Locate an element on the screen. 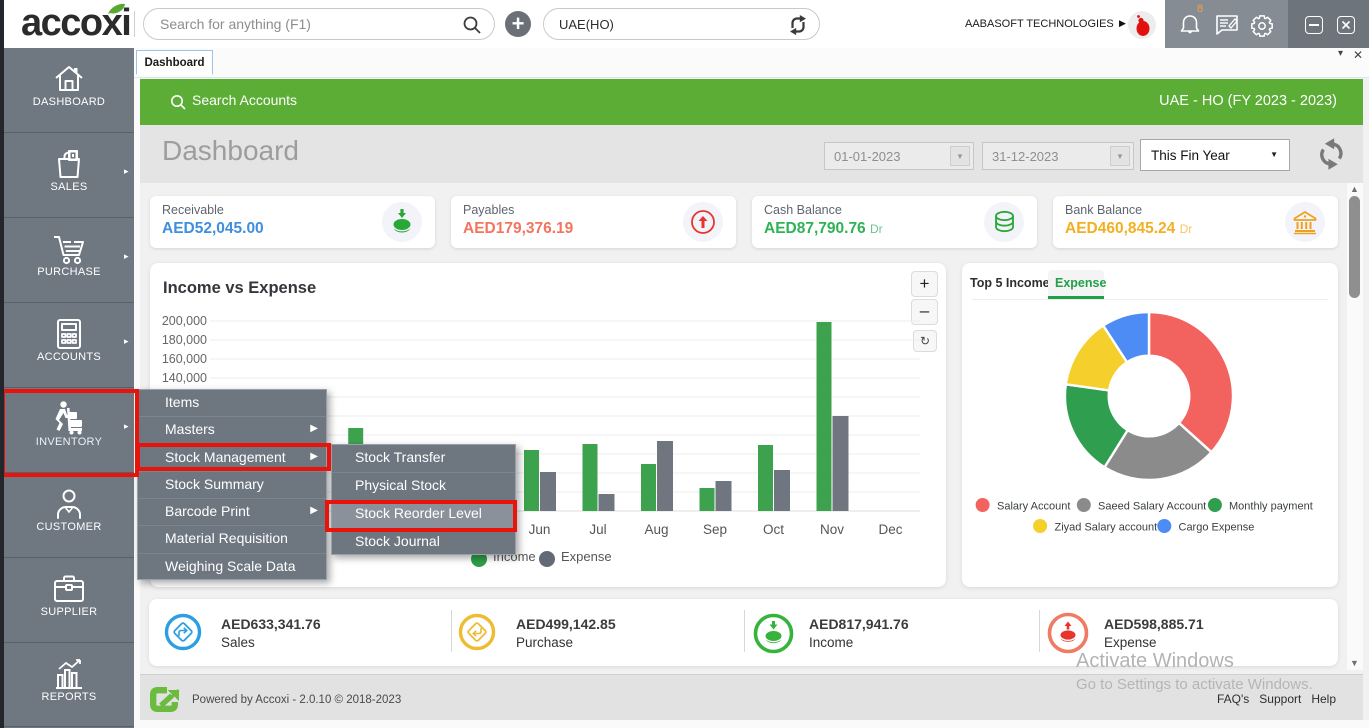 This screenshot has width=1369, height=728. svg-text: Expense is located at coordinates (586, 556).